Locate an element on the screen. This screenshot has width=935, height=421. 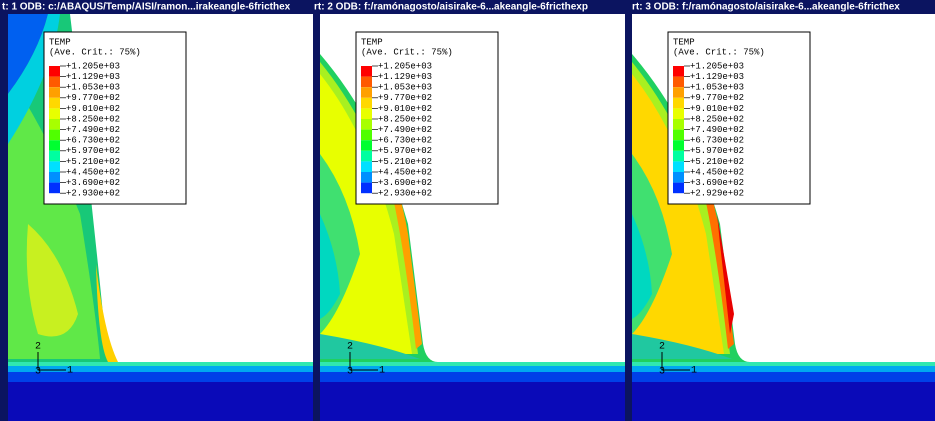
legend-value: +2.929e+02 is located at coordinates (717, 194).